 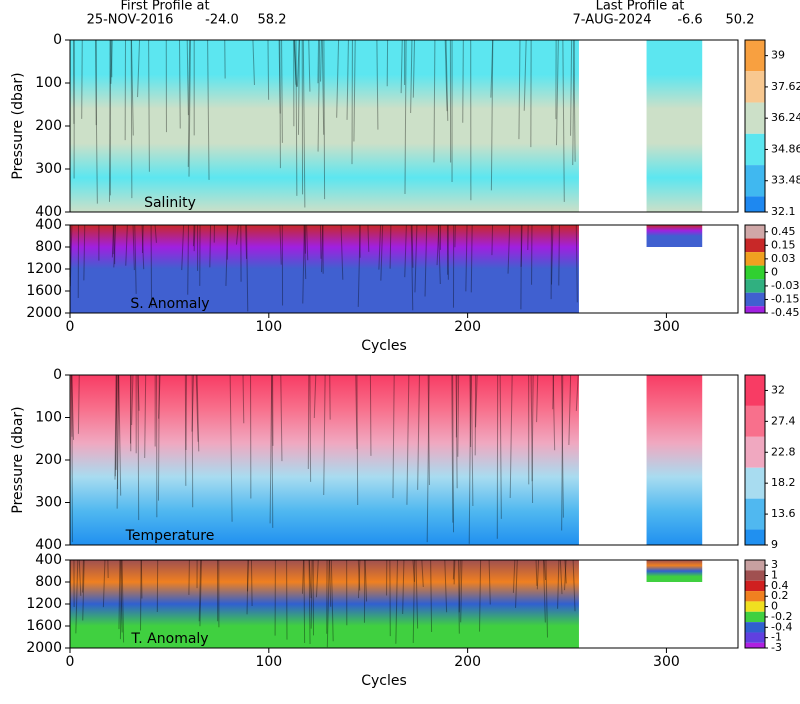 What do you see at coordinates (783, 244) in the screenshot?
I see `colorbar-label: 0.15` at bounding box center [783, 244].